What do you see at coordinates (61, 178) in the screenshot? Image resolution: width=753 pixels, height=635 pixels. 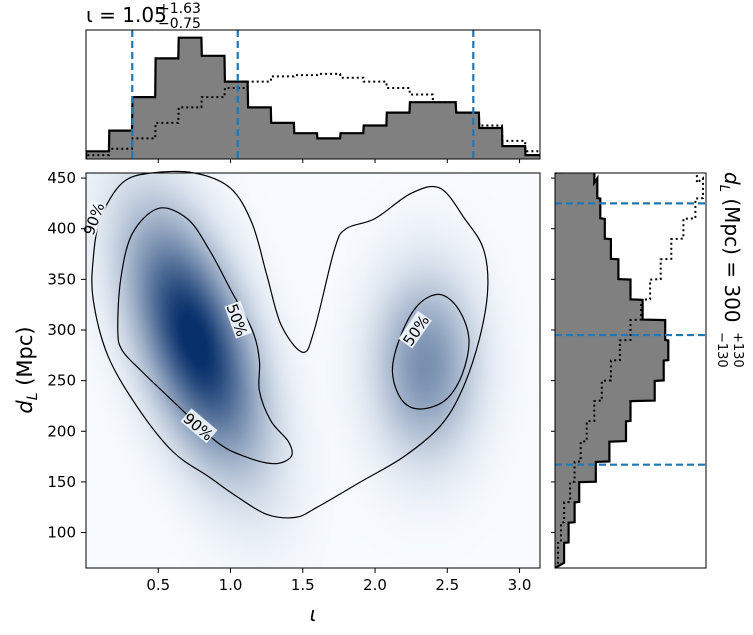 I see `y-tick-label: 450` at bounding box center [61, 178].